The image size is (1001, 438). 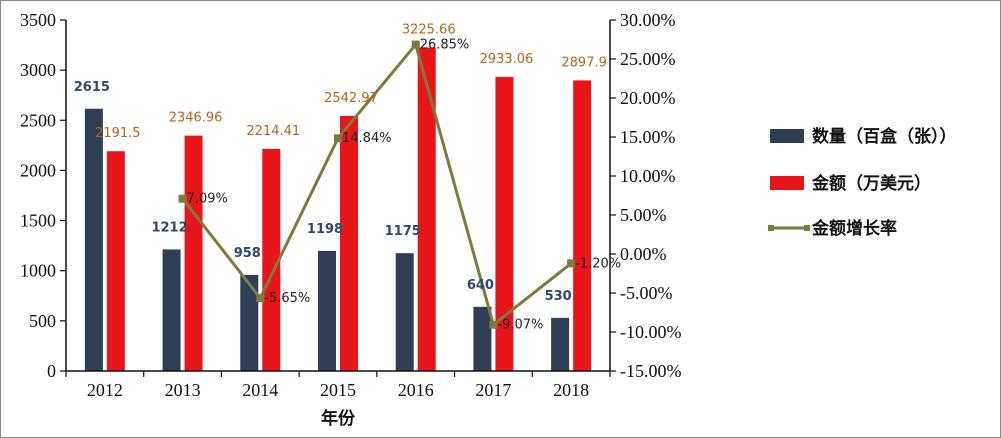 I want to click on data-label-growth-rate: -9.07%, so click(x=520, y=325).